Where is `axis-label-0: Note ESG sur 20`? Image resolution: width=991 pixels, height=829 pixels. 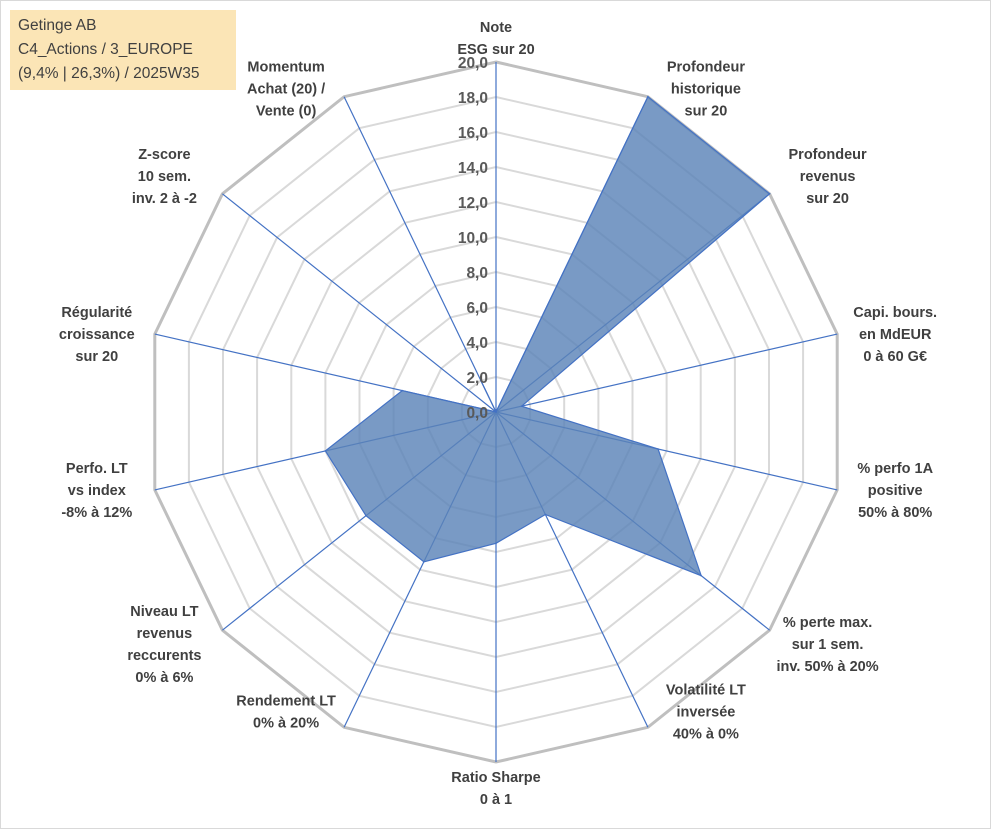
axis-label-0: Note ESG sur 20 is located at coordinates (495, 39).